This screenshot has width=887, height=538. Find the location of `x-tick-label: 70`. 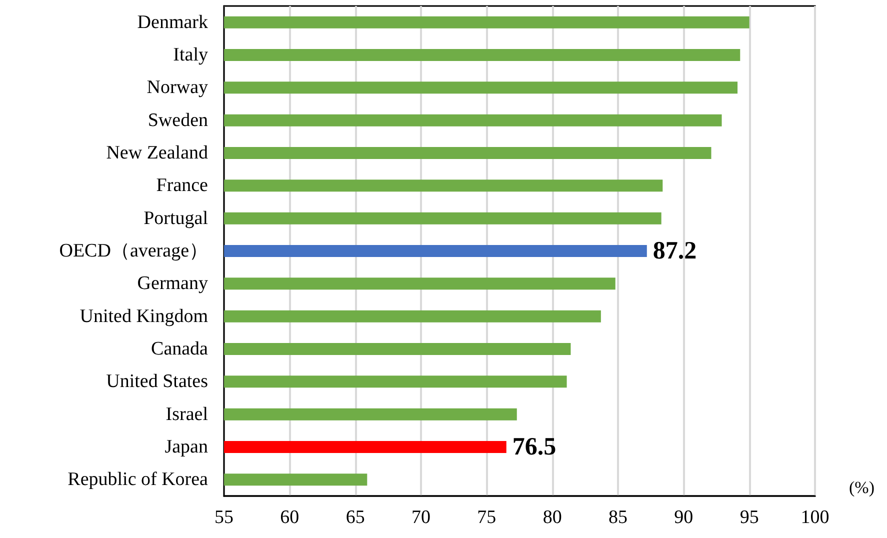

x-tick-label: 70 is located at coordinates (421, 517).